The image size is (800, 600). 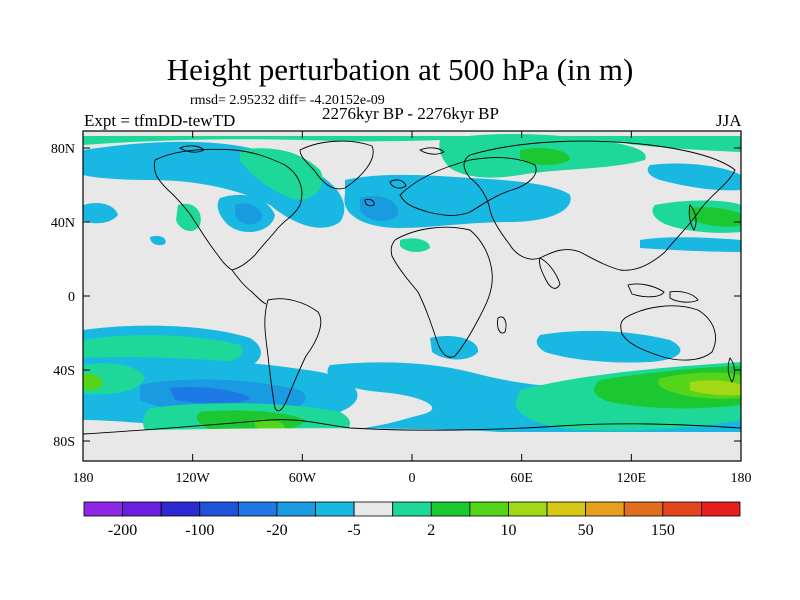 I want to click on plot-title: Height perturbation at 500 hPa (in m), so click(x=400, y=69).